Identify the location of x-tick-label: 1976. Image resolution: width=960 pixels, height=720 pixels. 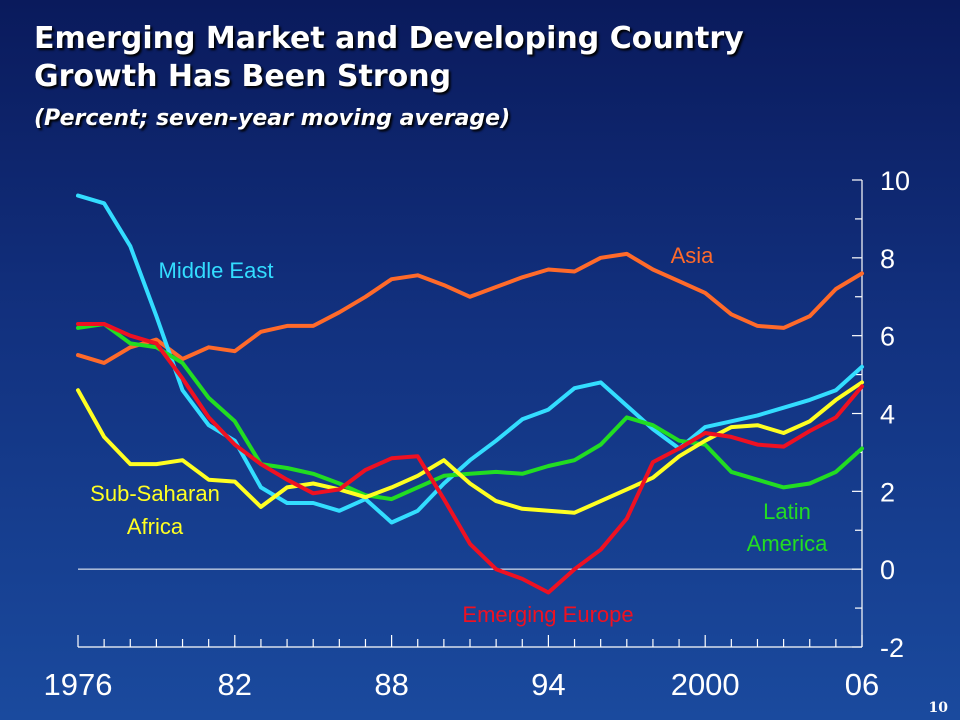
(78, 684).